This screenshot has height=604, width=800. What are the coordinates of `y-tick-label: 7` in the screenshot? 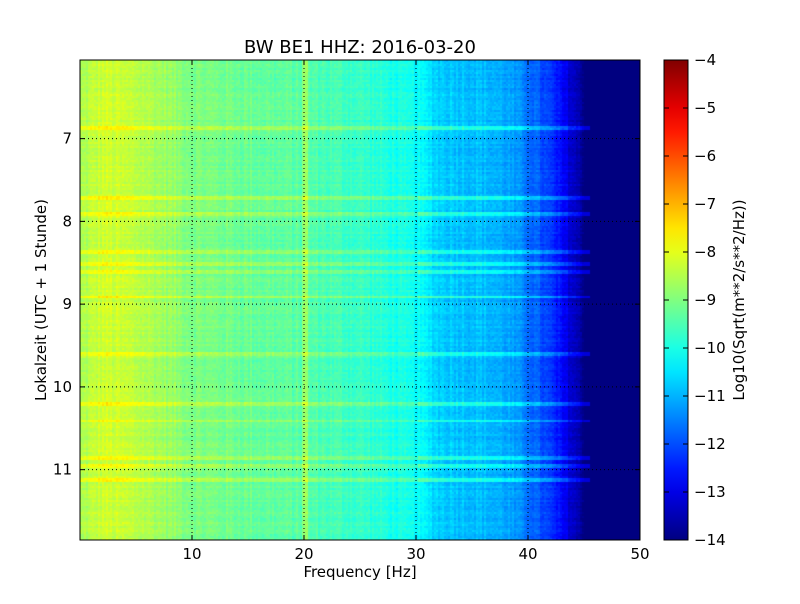 It's located at (67, 139).